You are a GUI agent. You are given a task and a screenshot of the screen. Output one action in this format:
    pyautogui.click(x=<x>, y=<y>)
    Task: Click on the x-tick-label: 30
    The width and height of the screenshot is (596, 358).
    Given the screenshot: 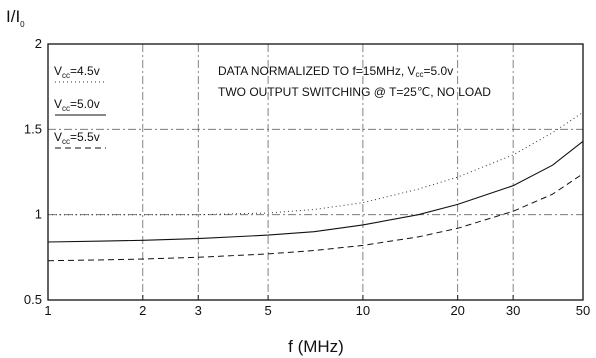 What is the action you would take?
    pyautogui.click(x=513, y=310)
    